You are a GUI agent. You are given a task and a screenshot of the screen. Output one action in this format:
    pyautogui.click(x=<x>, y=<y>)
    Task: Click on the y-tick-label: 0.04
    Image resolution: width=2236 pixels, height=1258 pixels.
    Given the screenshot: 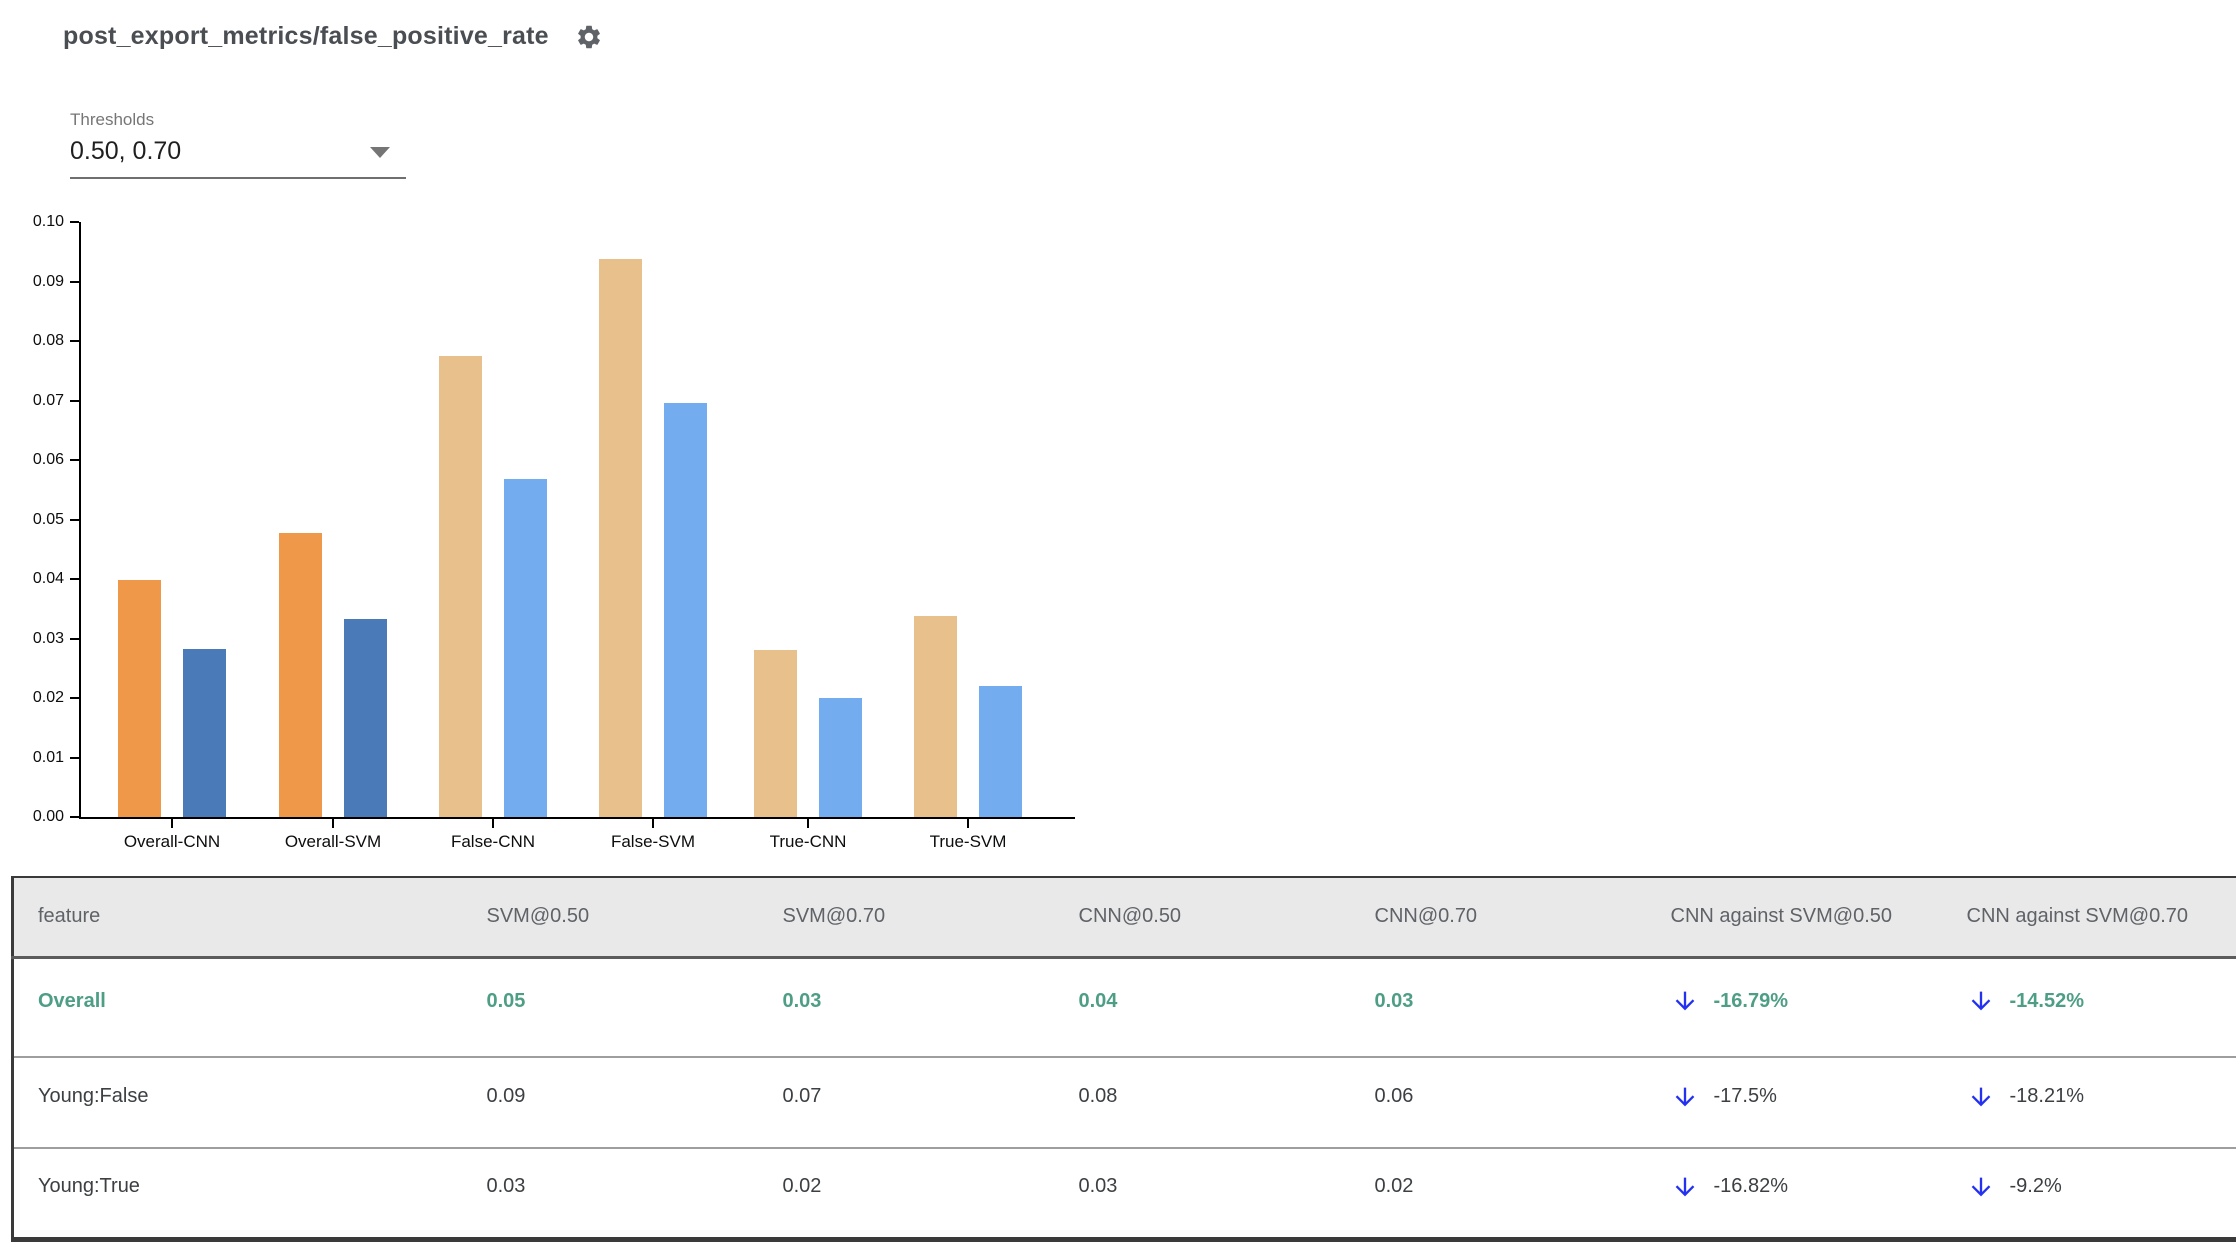 What is the action you would take?
    pyautogui.click(x=48, y=578)
    